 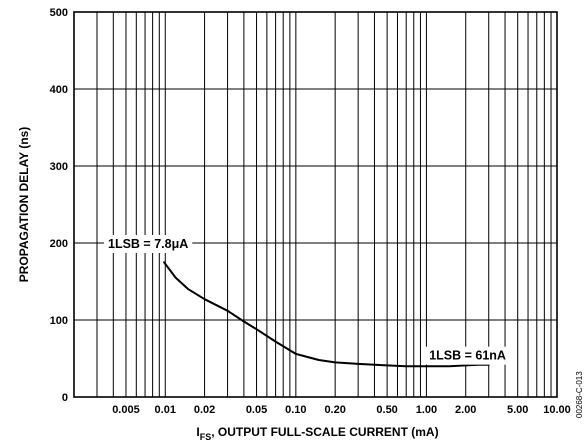 What do you see at coordinates (204, 410) in the screenshot?
I see `x-tick-label: 0.02` at bounding box center [204, 410].